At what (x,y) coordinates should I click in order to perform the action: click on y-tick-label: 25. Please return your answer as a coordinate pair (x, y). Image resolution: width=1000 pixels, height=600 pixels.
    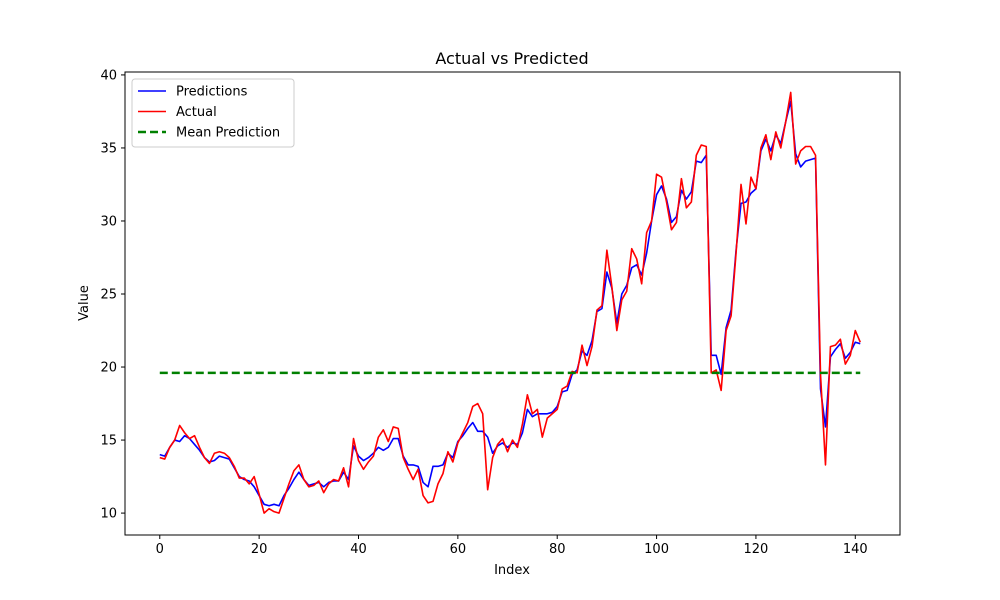
    Looking at the image, I should click on (108, 295).